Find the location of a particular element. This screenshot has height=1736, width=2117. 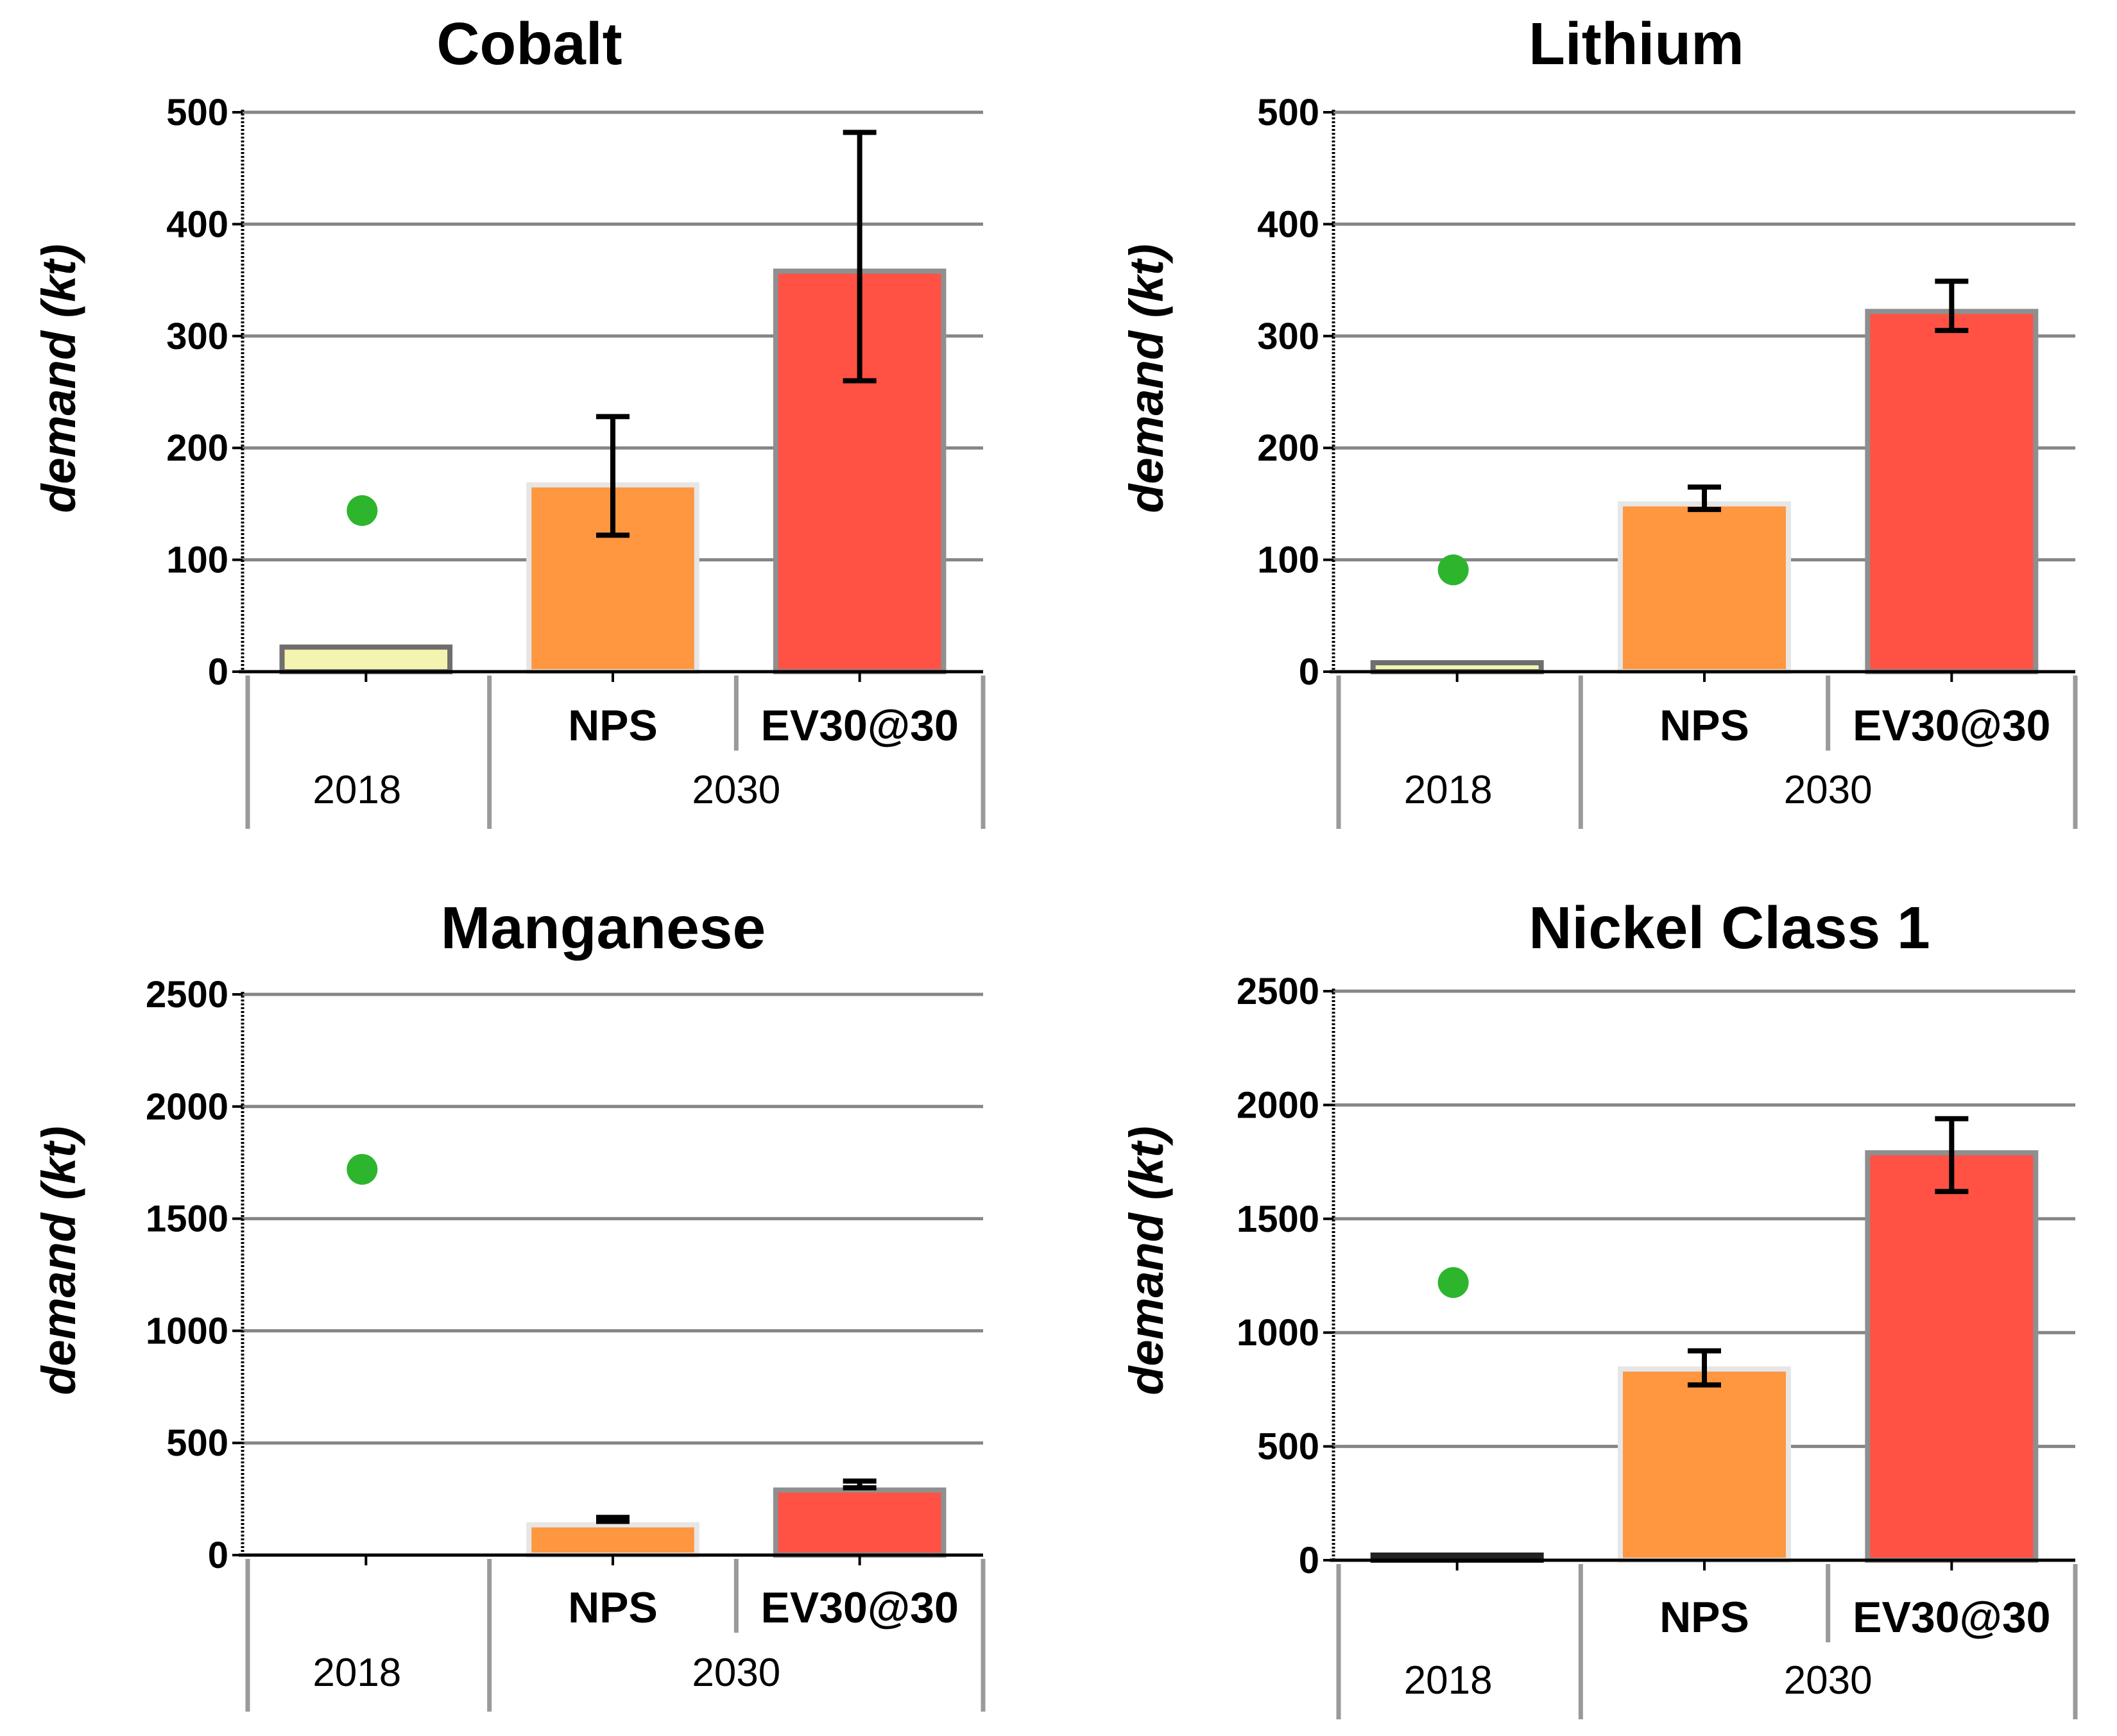

chart-title: Cobalt is located at coordinates (529, 43).